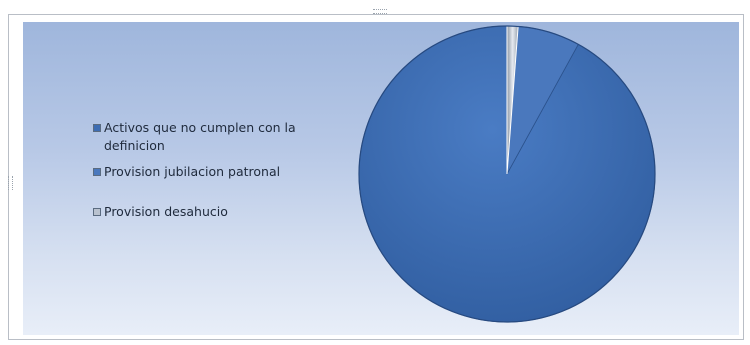 This screenshot has width=750, height=345. Describe the element at coordinates (200, 136) in the screenshot. I see `legend-label-activos: Activos que no cumplen con la definicion` at that location.